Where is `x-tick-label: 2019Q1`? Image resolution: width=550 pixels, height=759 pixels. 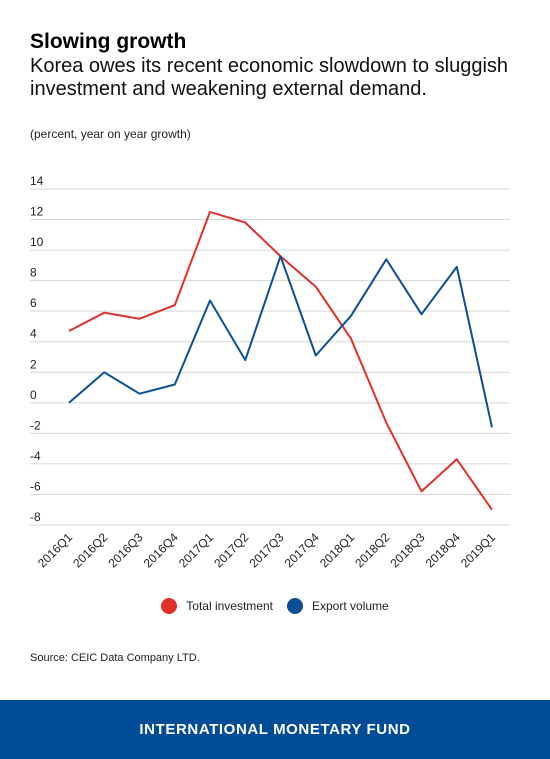
x-tick-label: 2019Q1 is located at coordinates (478, 550).